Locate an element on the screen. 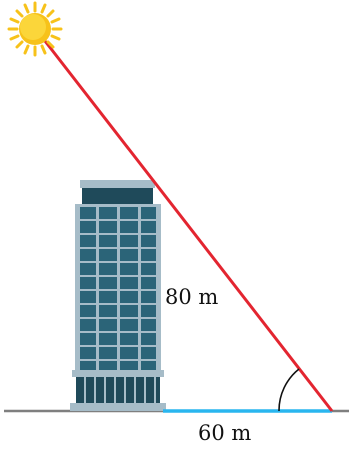 Image resolution: width=349 pixels, height=451 pixels. angle-arc is located at coordinates (289, 390).